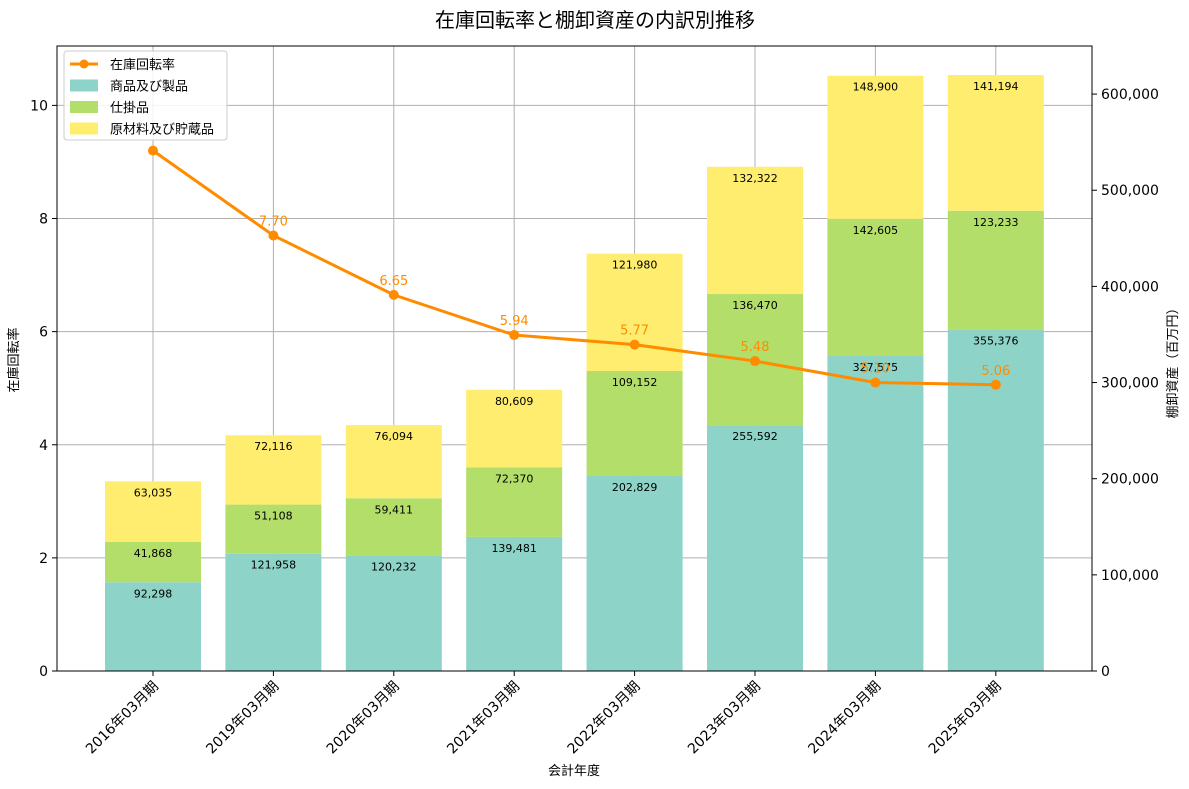 The height and width of the screenshot is (789, 1189). What do you see at coordinates (43, 672) in the screenshot?
I see `y-left-tick-label: 0` at bounding box center [43, 672].